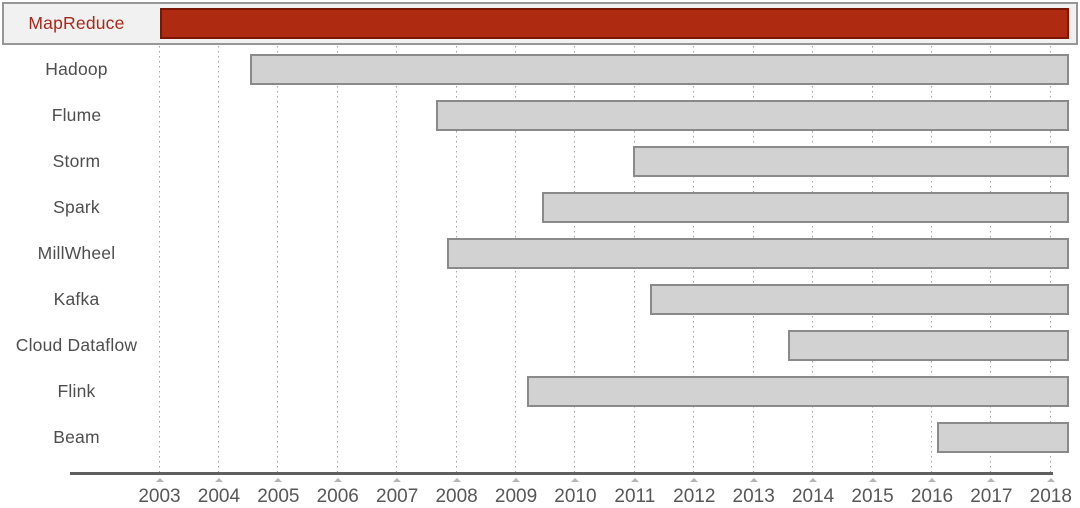  I want to click on tick-label-2018: 2018, so click(1050, 496).